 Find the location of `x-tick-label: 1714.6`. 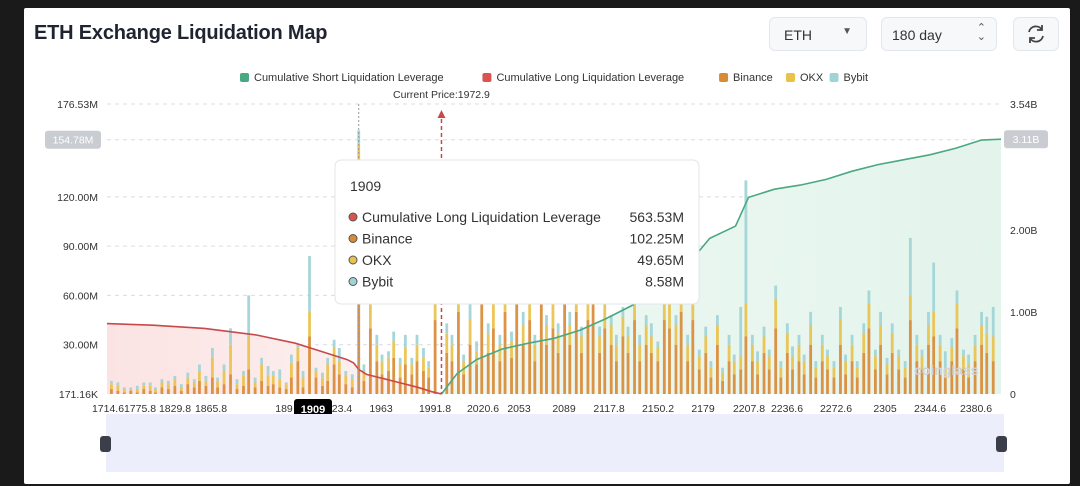

x-tick-label: 1714.6 is located at coordinates (108, 409).